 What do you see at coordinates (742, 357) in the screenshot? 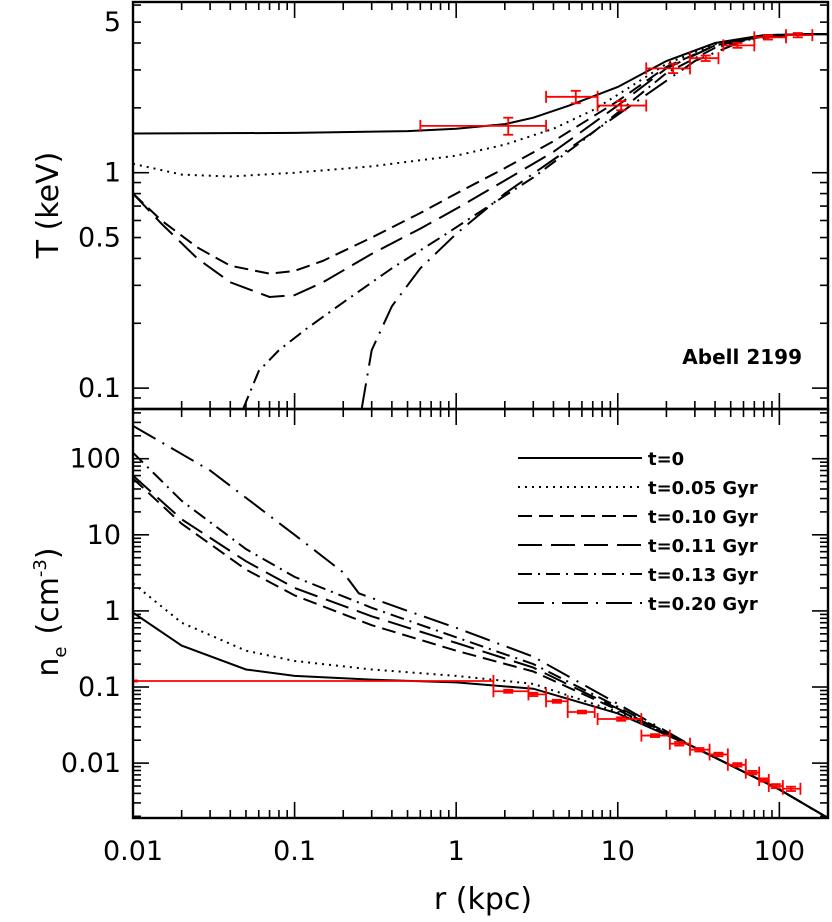
I see `cluster-annotation: Abell 2199` at bounding box center [742, 357].